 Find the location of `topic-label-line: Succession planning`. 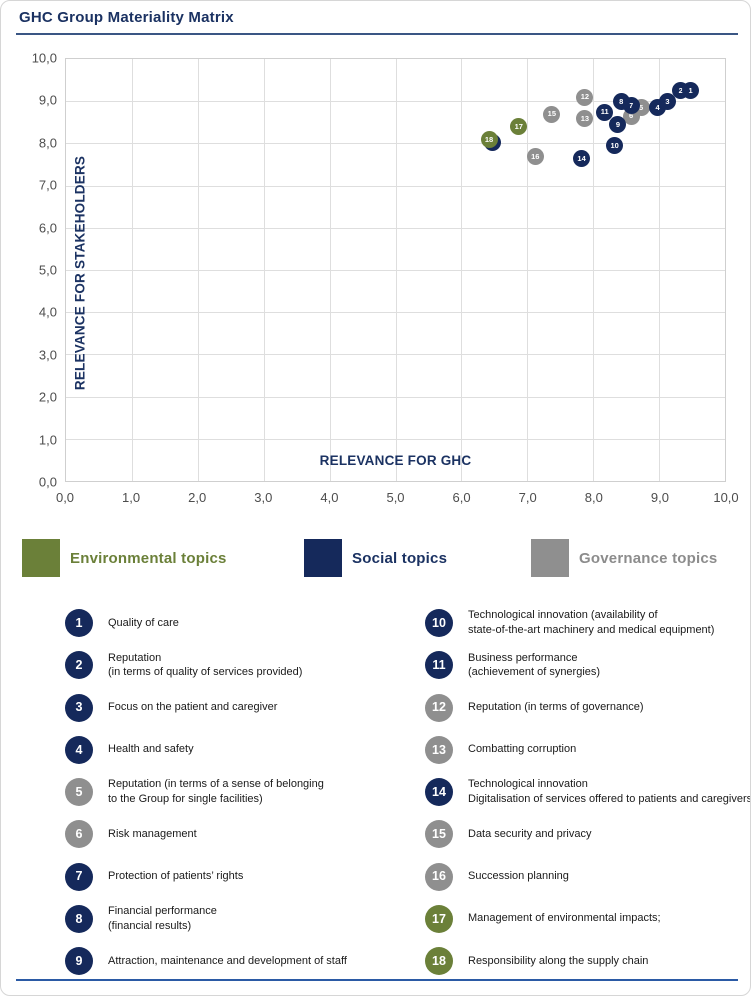

topic-label-line: Succession planning is located at coordinates (518, 876).